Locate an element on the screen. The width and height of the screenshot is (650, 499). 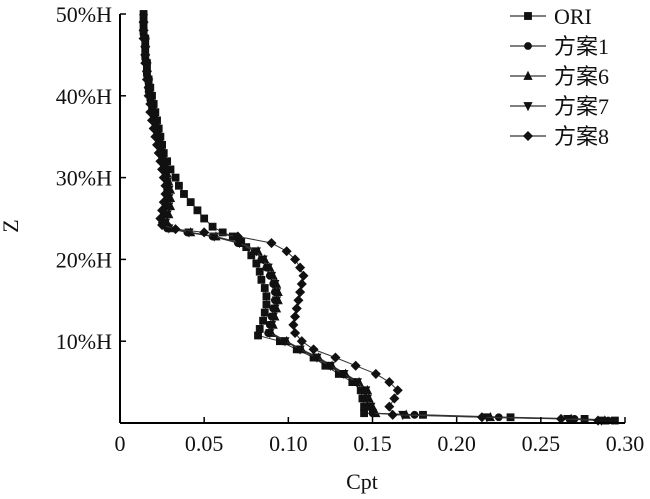
legend-item: 方案7 is located at coordinates (559, 106).